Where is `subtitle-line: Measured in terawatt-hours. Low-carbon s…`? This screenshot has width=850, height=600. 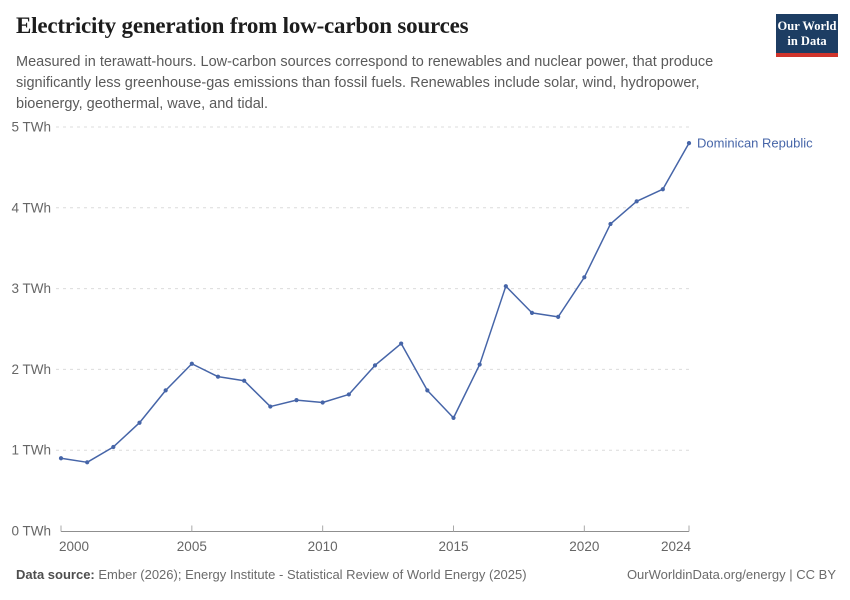 subtitle-line: Measured in terawatt-hours. Low-carbon s… is located at coordinates (365, 62).